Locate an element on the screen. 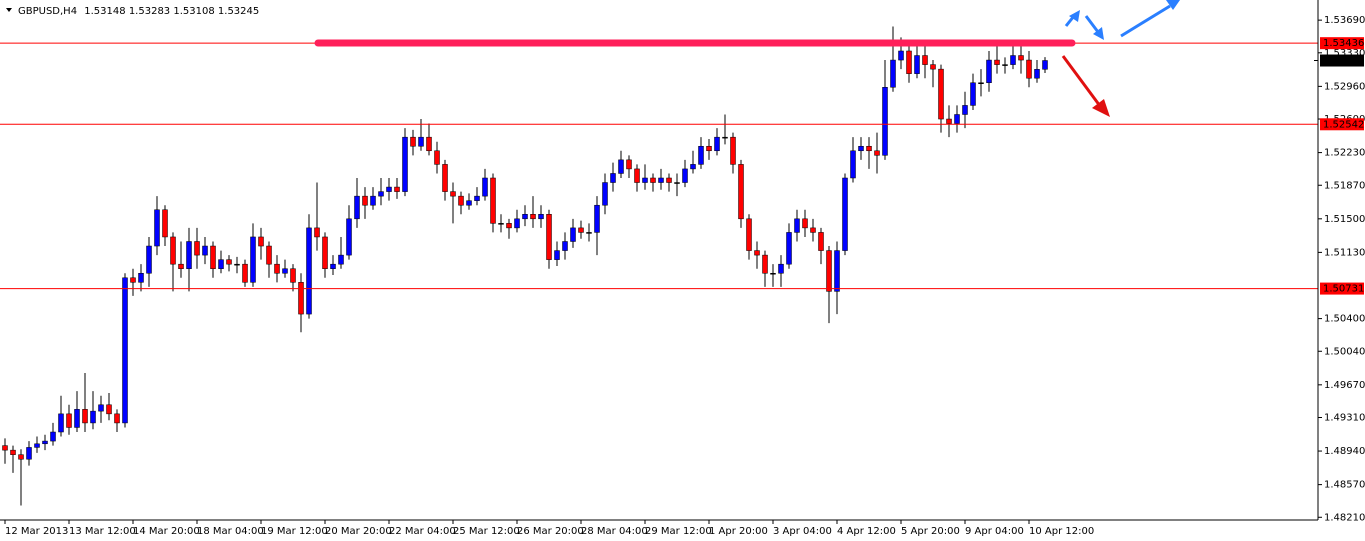  level-label: 1.52542 is located at coordinates (1343, 124).